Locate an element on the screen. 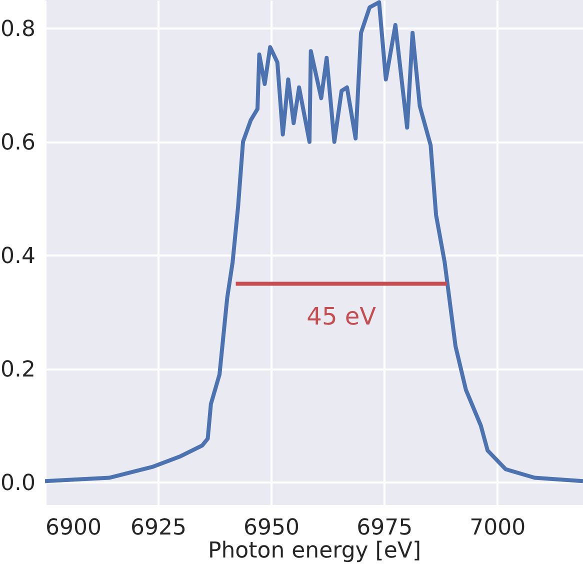 The height and width of the screenshot is (565, 583). y-tick-label: 0.2 is located at coordinates (18, 369).